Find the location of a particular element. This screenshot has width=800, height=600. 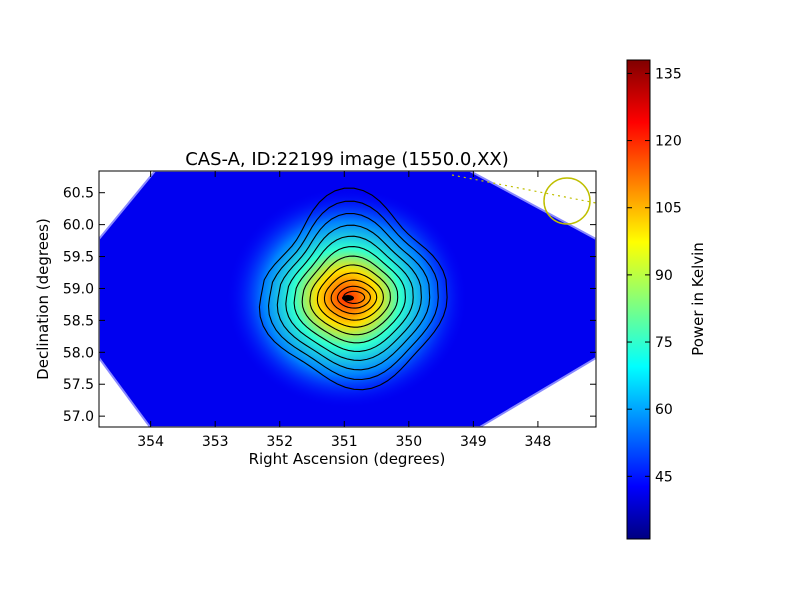

x-tick-label: 350 is located at coordinates (408, 442).